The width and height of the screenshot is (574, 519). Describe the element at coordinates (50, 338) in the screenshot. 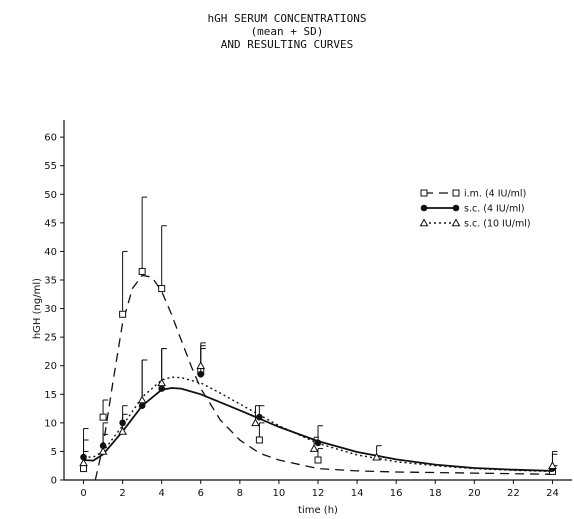

I see `y-tick-label: 25` at that location.